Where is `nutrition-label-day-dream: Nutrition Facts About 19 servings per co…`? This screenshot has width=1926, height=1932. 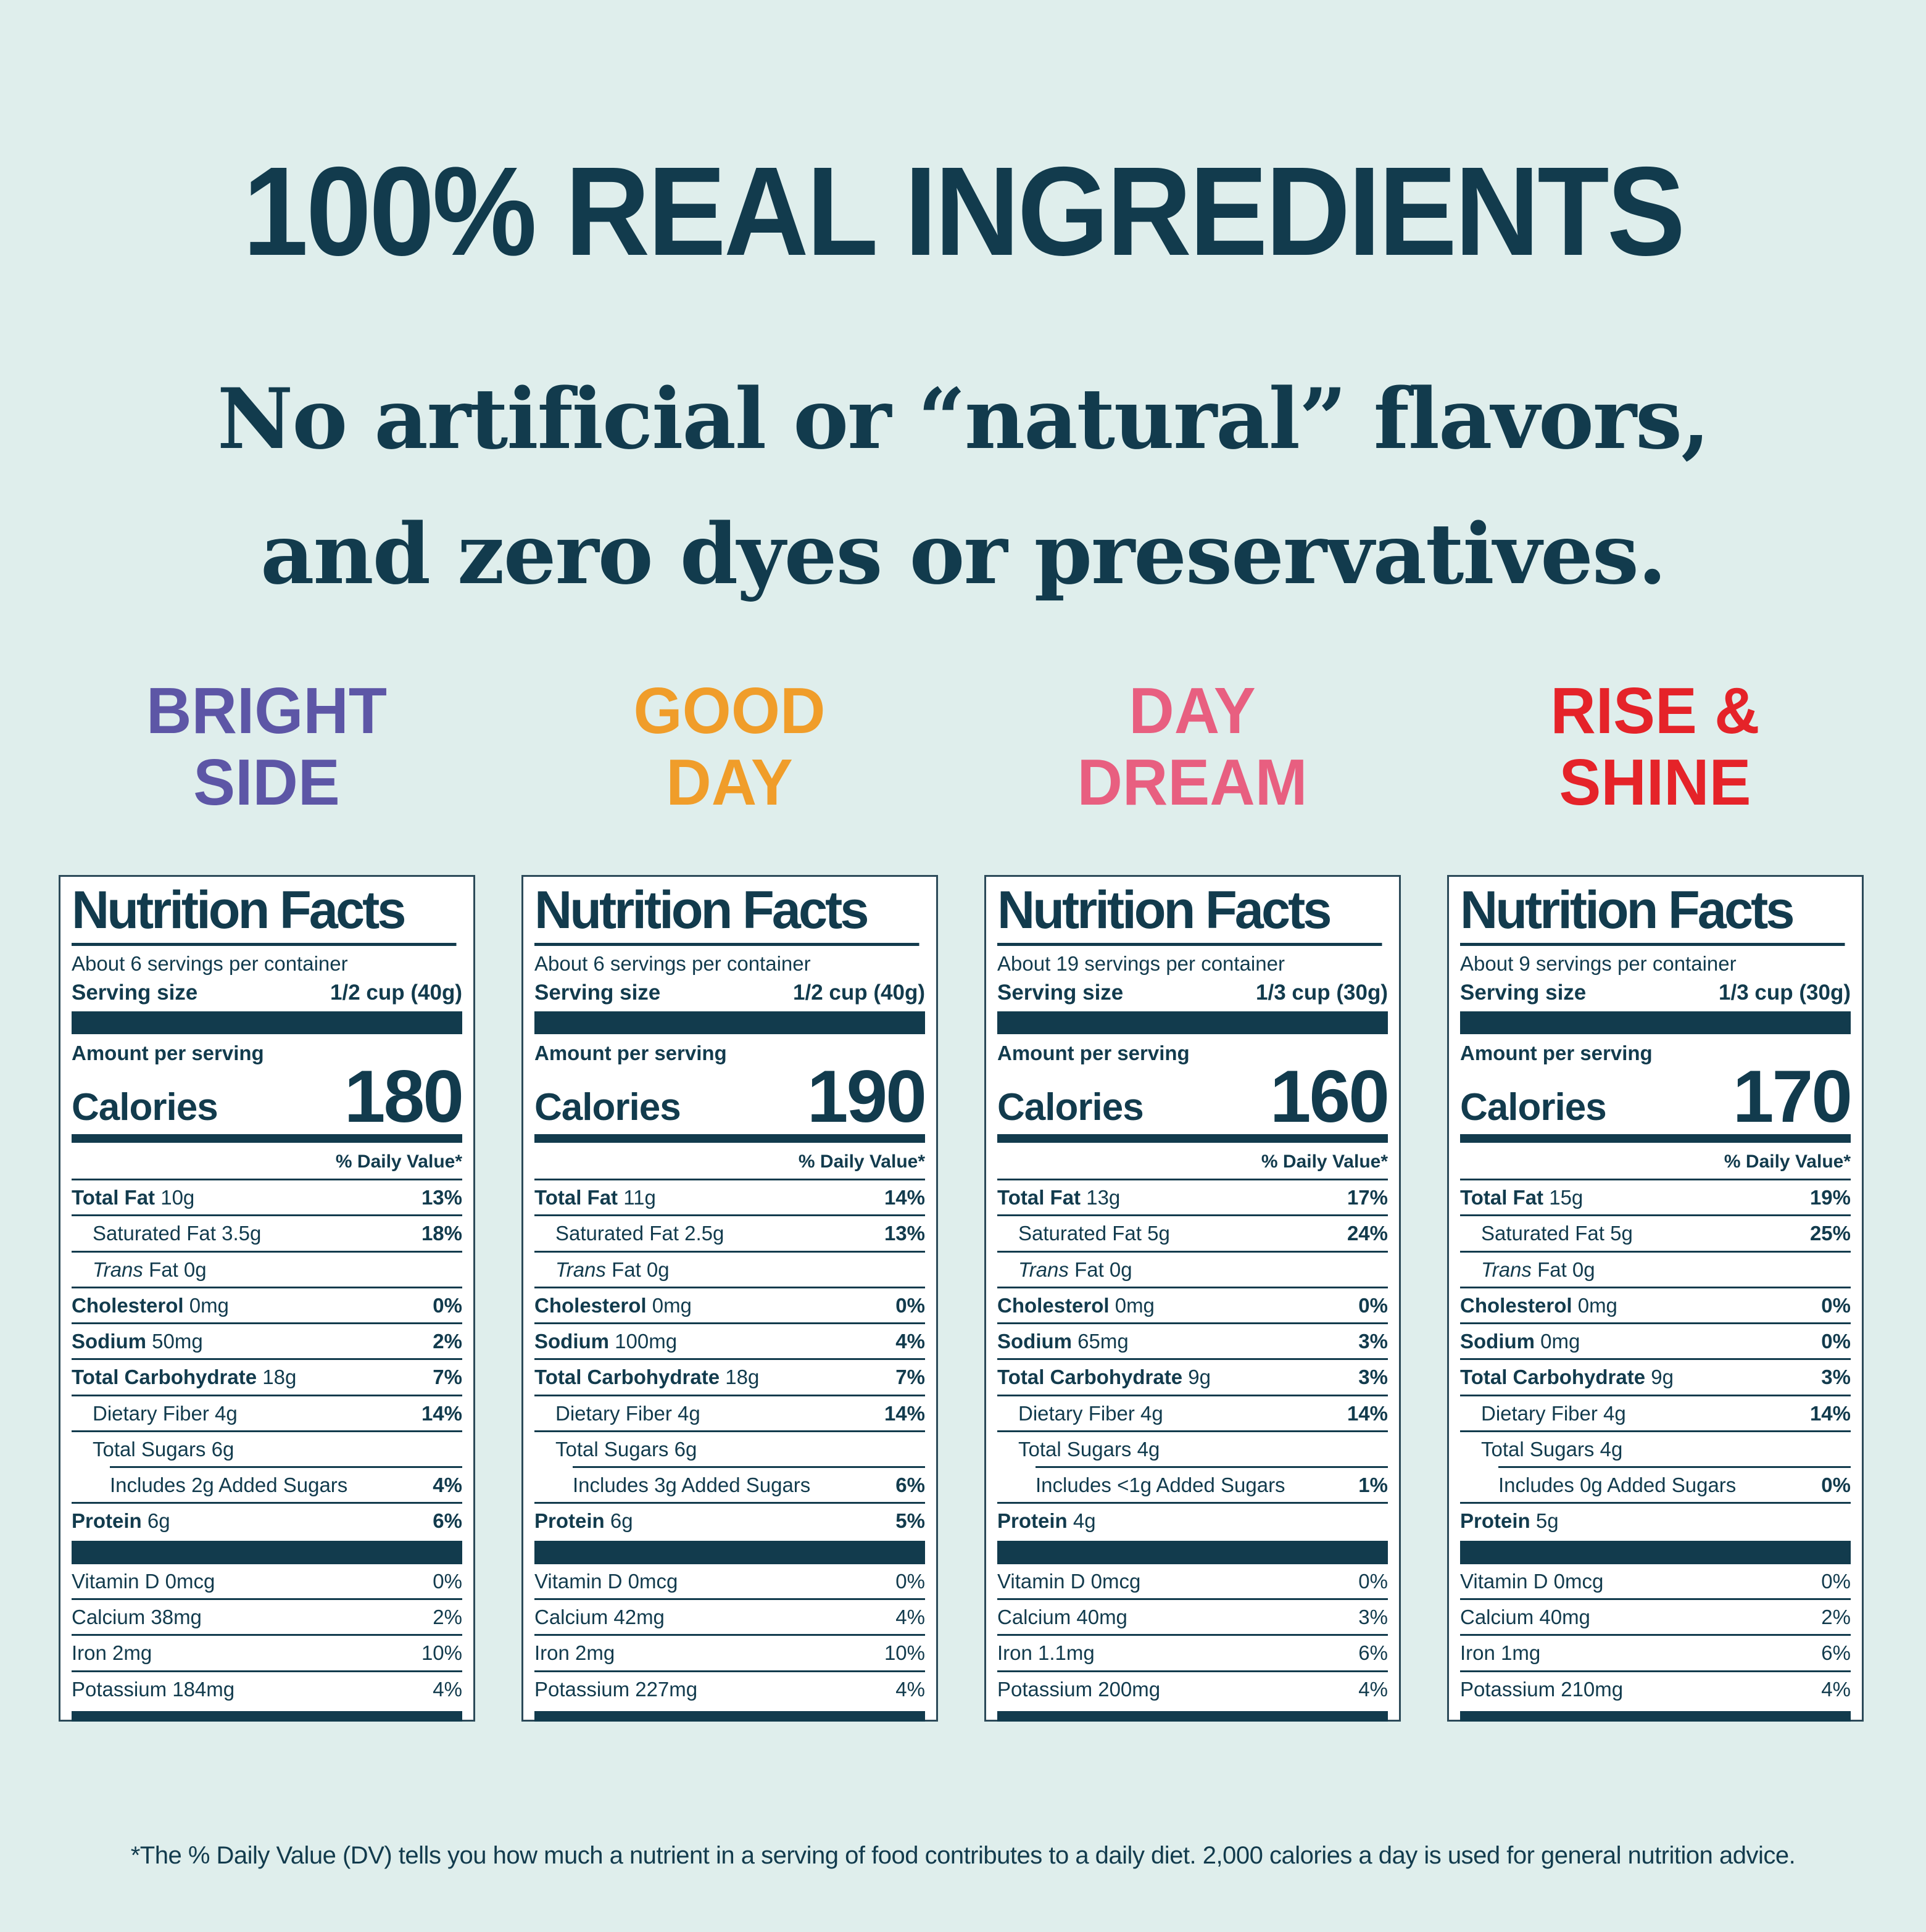 nutrition-label-day-dream: Nutrition Facts About 19 servings per co… is located at coordinates (1192, 1298).